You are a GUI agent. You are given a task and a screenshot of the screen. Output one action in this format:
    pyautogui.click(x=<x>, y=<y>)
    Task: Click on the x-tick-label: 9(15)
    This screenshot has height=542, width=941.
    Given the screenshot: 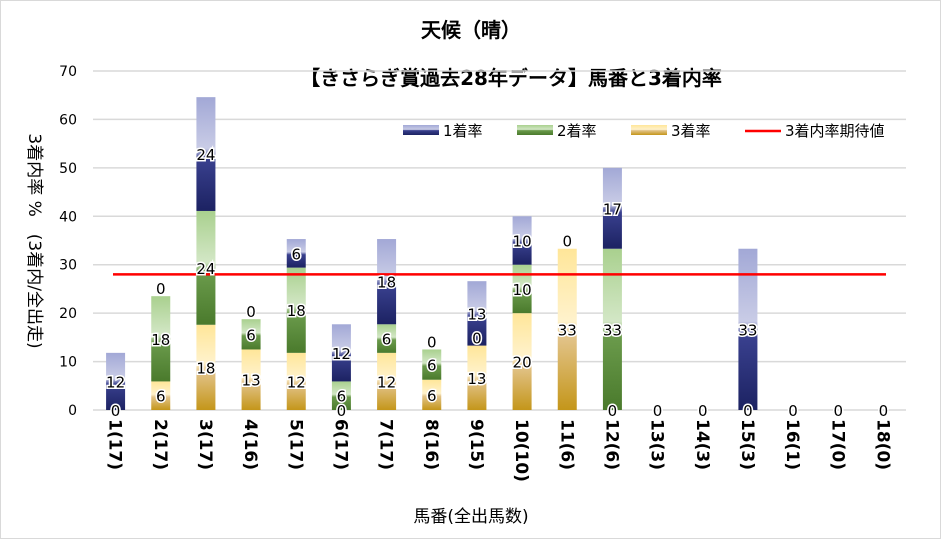 What is the action you would take?
    pyautogui.click(x=476, y=444)
    